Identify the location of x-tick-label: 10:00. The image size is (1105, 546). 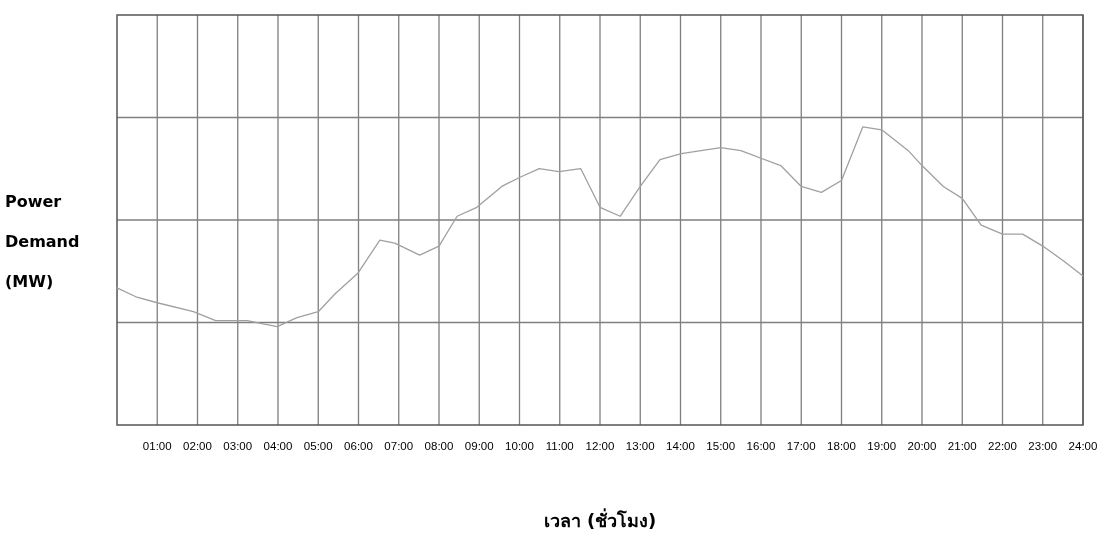
(519, 446).